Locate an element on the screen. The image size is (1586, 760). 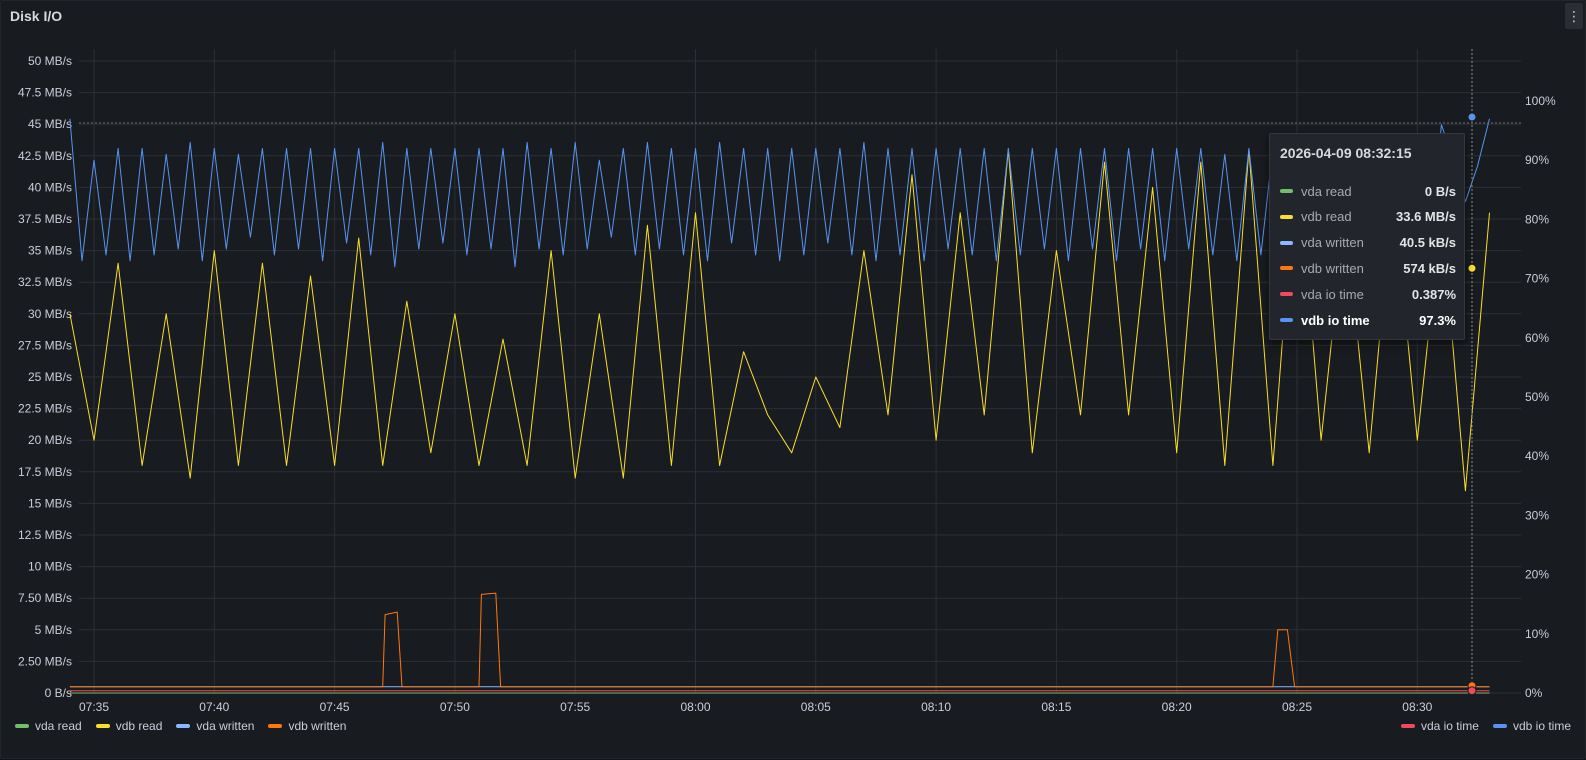
legend-label: vdb io time is located at coordinates (1541, 726).